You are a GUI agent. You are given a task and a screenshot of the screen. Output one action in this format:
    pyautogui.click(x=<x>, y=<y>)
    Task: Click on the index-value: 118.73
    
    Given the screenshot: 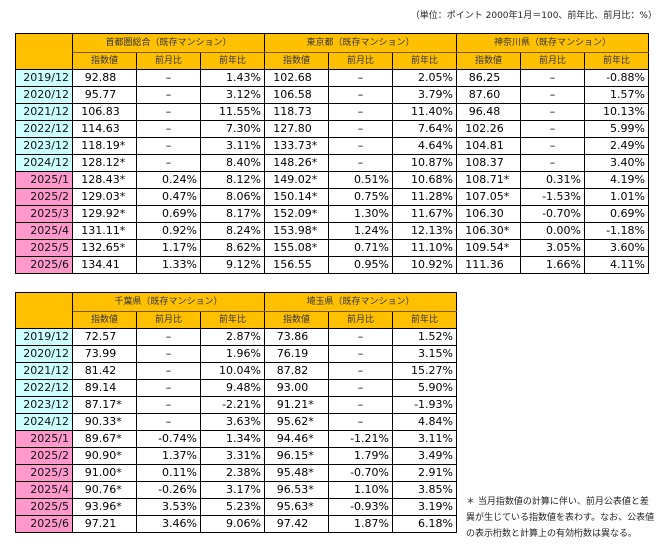 What is the action you would take?
    pyautogui.click(x=292, y=111)
    